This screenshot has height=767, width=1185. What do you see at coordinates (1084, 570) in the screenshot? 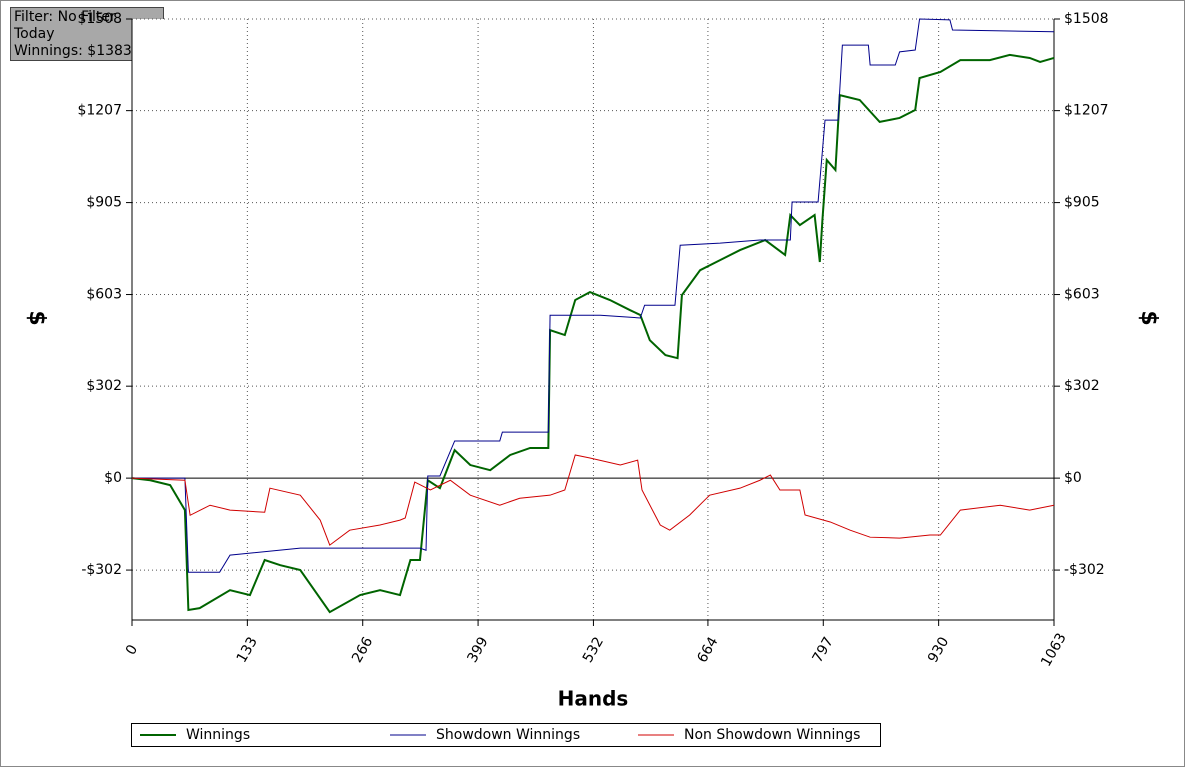
I see `y2-tick-label: -$302` at bounding box center [1084, 570].